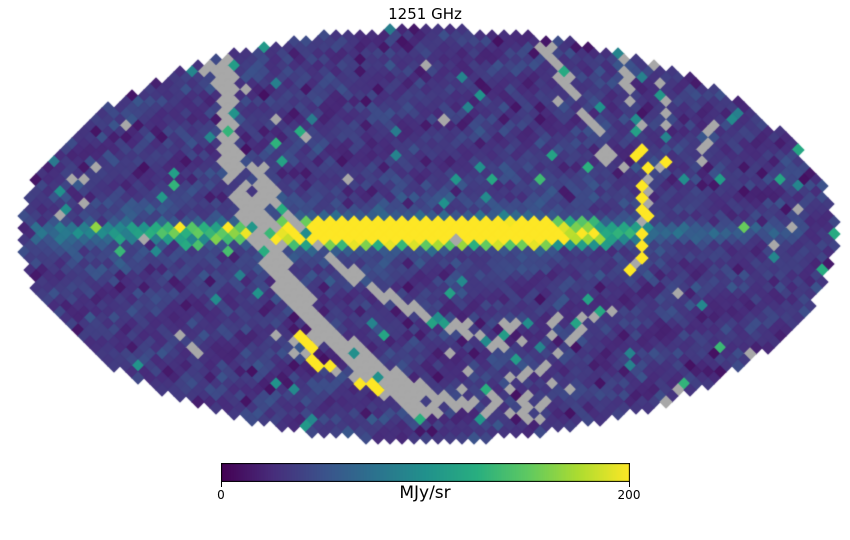  I want to click on figure-title: 1251 GHz, so click(425, 14).